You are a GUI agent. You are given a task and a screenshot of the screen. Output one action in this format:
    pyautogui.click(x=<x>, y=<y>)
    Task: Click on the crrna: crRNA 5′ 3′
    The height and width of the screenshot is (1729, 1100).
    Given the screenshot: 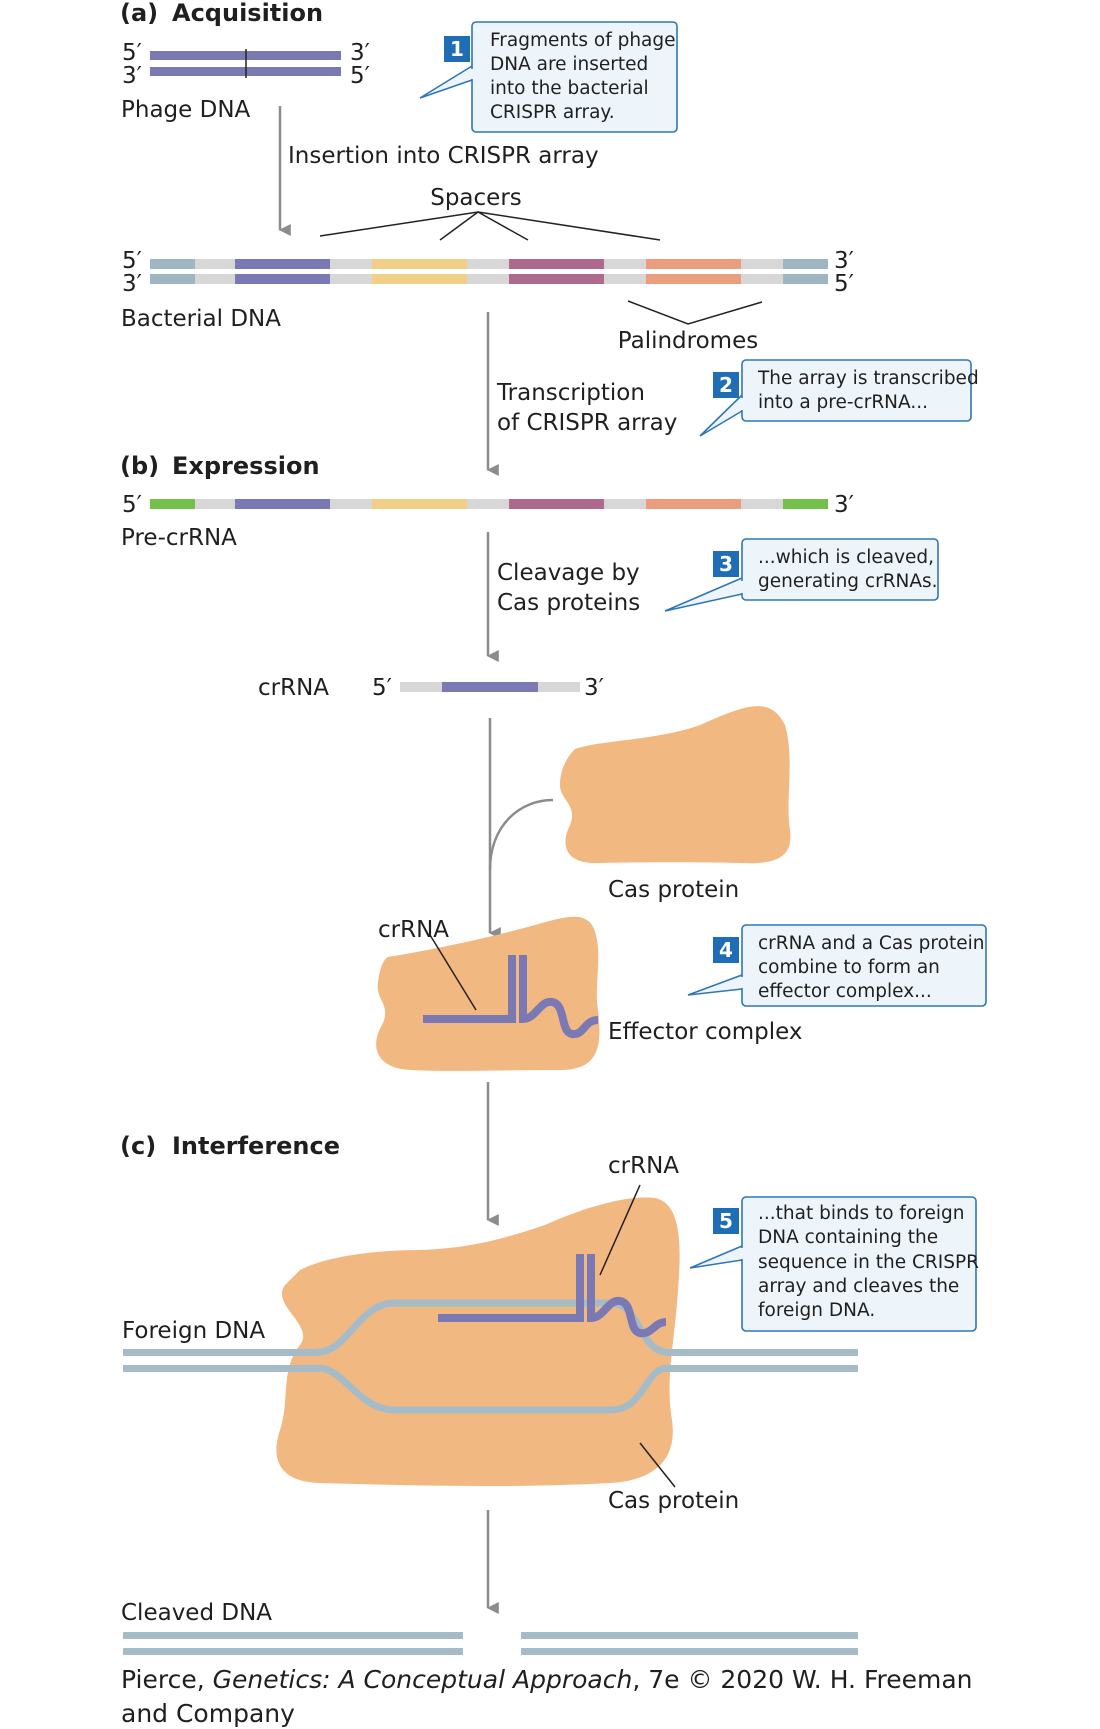 What is the action you would take?
    pyautogui.click(x=431, y=688)
    